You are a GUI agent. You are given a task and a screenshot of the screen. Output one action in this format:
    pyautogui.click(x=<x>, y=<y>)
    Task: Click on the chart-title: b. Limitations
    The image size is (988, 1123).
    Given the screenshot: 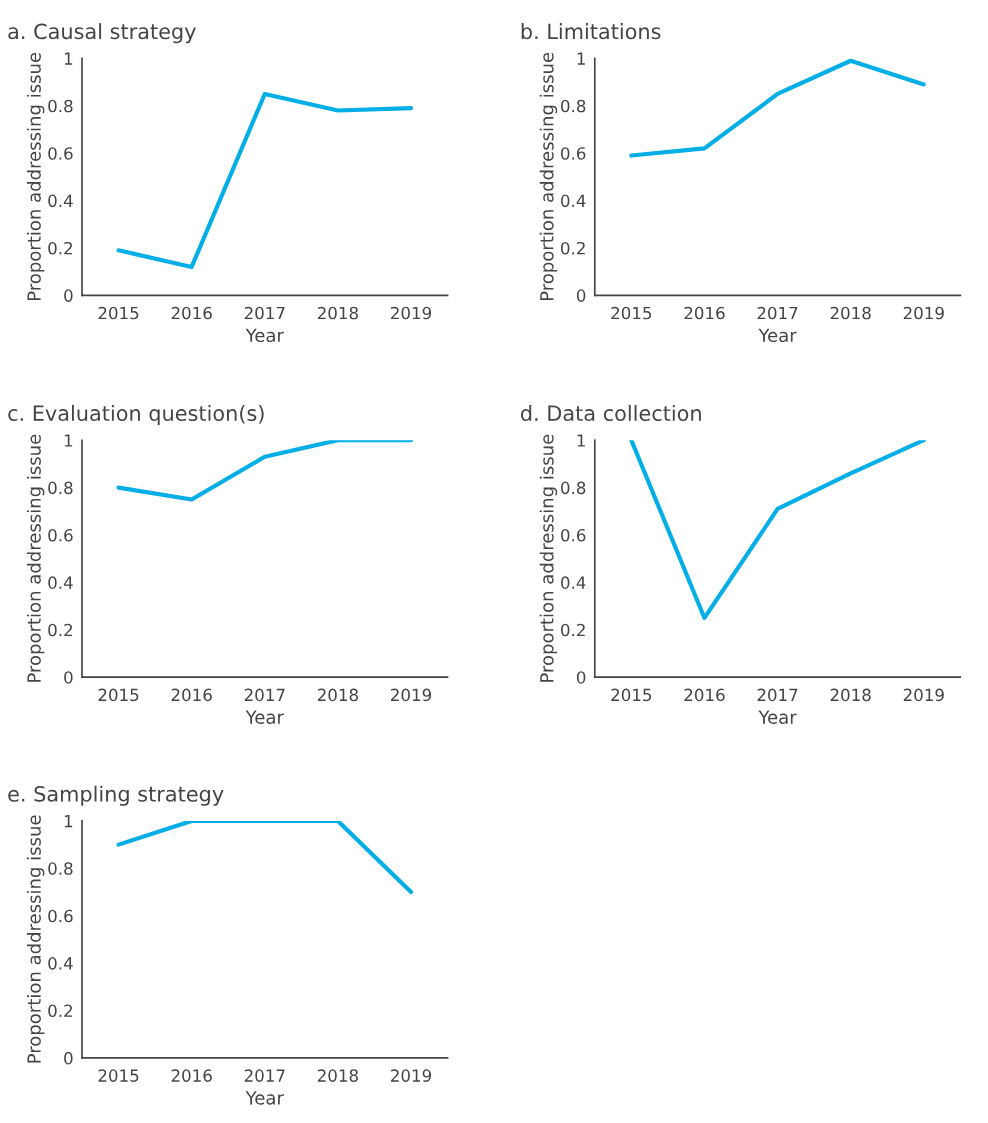 What is the action you would take?
    pyautogui.click(x=591, y=31)
    